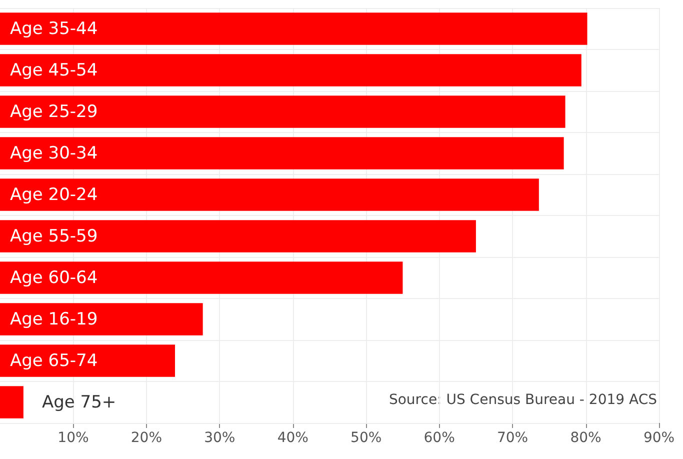  What do you see at coordinates (220, 438) in the screenshot?
I see `x-tick-label: 30%` at bounding box center [220, 438].